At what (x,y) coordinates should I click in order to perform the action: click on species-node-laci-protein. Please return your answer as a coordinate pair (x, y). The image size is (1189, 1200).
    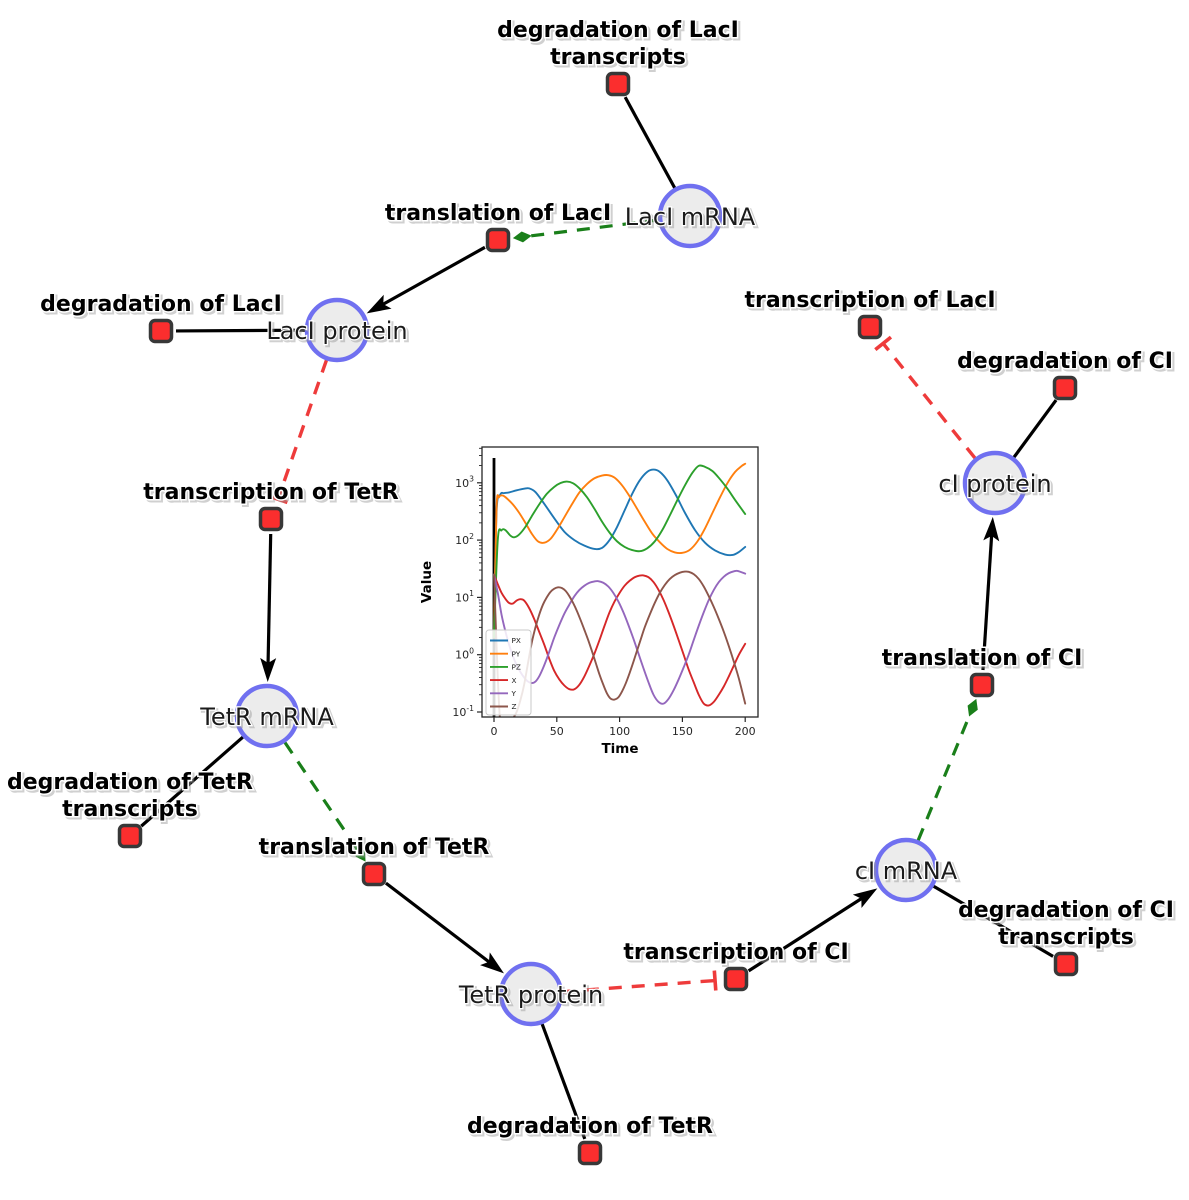
    Looking at the image, I should click on (337, 330).